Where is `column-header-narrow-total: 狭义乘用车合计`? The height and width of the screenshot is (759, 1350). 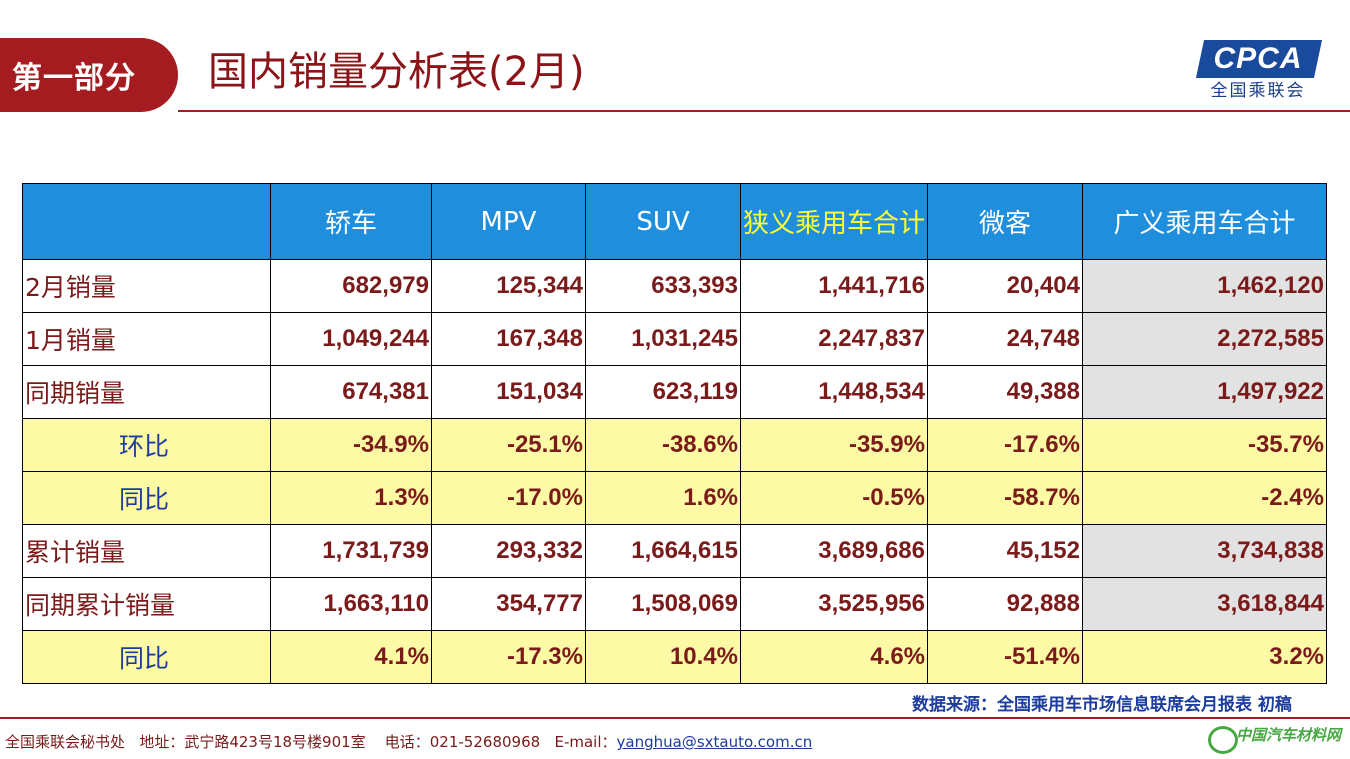
column-header-narrow-total: 狭义乘用车合计 is located at coordinates (834, 221).